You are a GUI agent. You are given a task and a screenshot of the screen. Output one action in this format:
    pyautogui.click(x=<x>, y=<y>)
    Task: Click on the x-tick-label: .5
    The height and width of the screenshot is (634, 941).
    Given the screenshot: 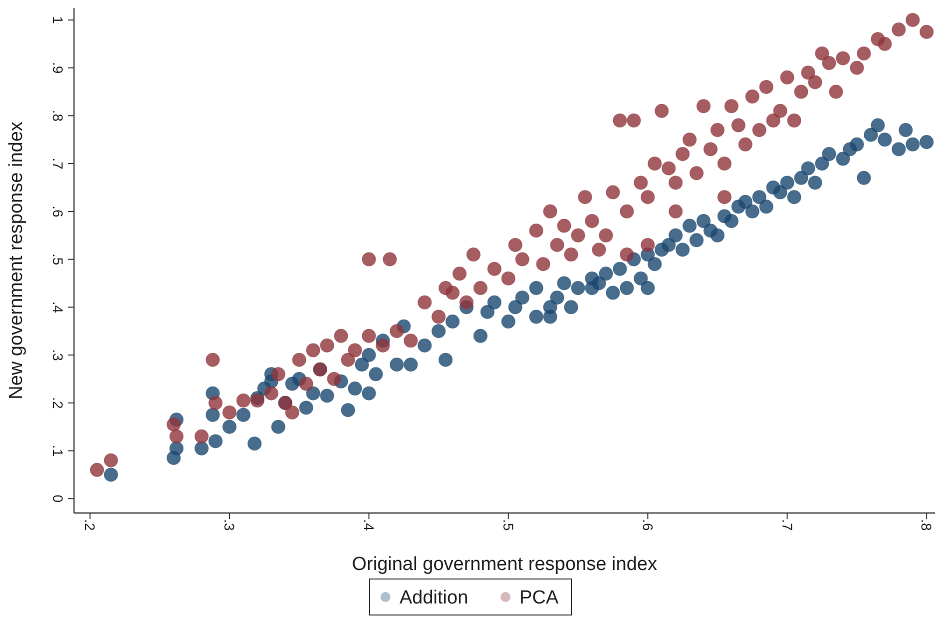 What is the action you would take?
    pyautogui.click(x=508, y=525)
    